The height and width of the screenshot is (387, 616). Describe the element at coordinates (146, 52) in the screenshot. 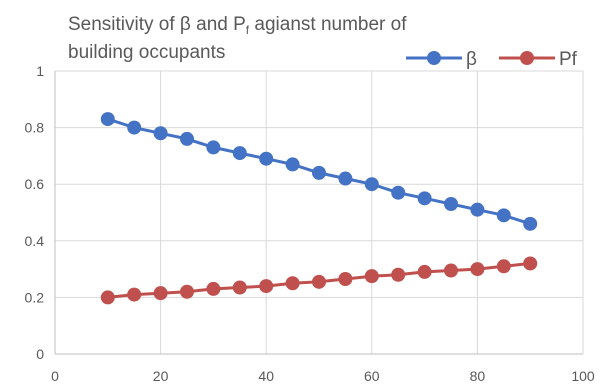

I see `chart-title-line2: building occupants` at that location.